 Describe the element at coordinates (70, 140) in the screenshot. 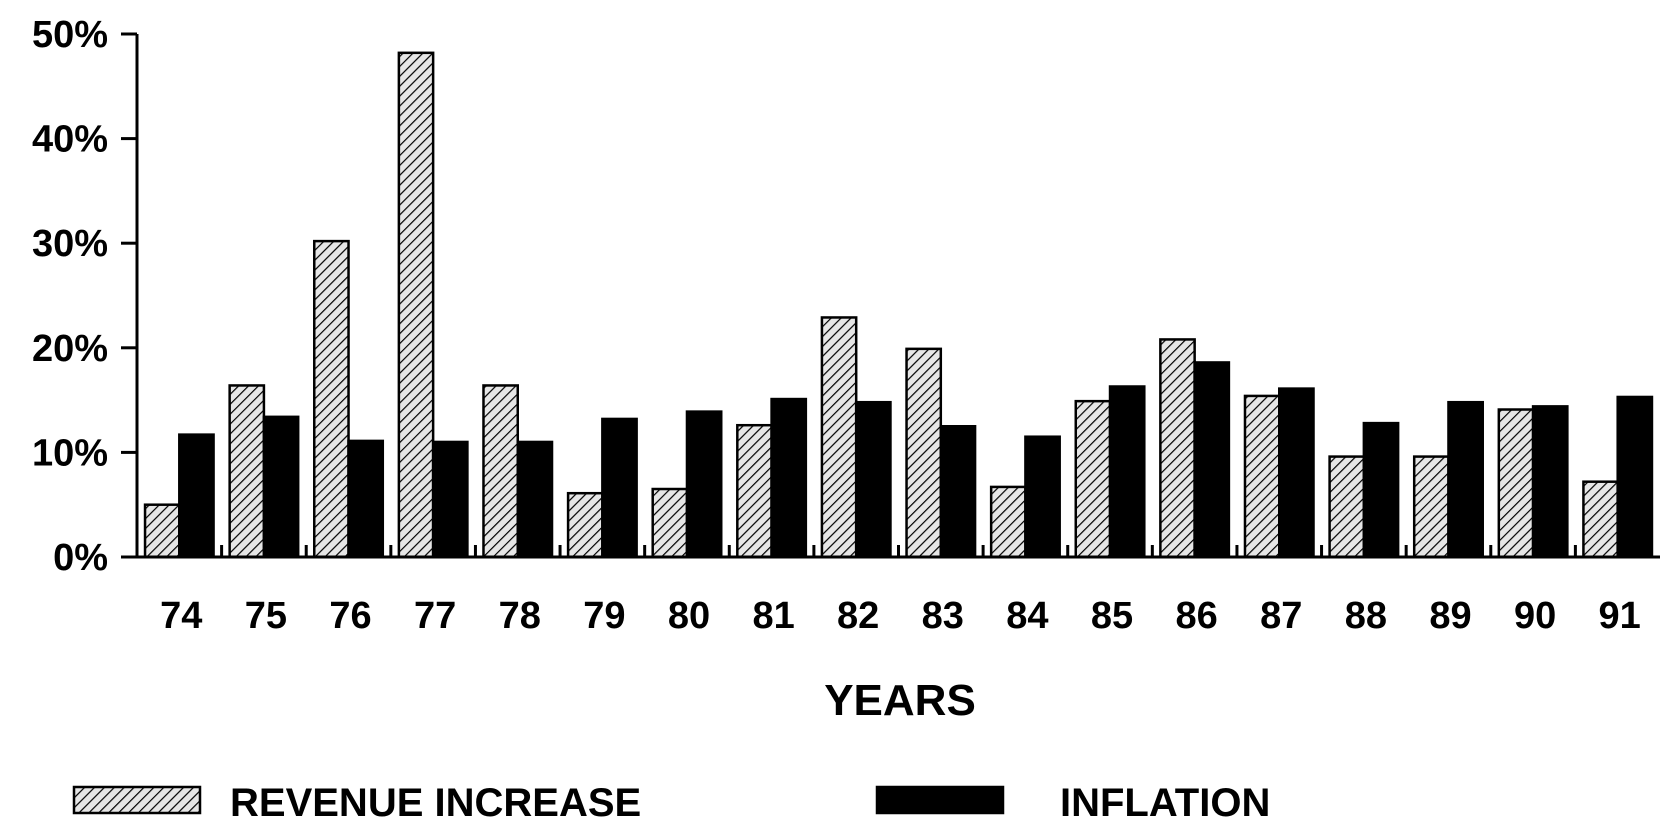

I see `y-tick-label: 40%` at that location.